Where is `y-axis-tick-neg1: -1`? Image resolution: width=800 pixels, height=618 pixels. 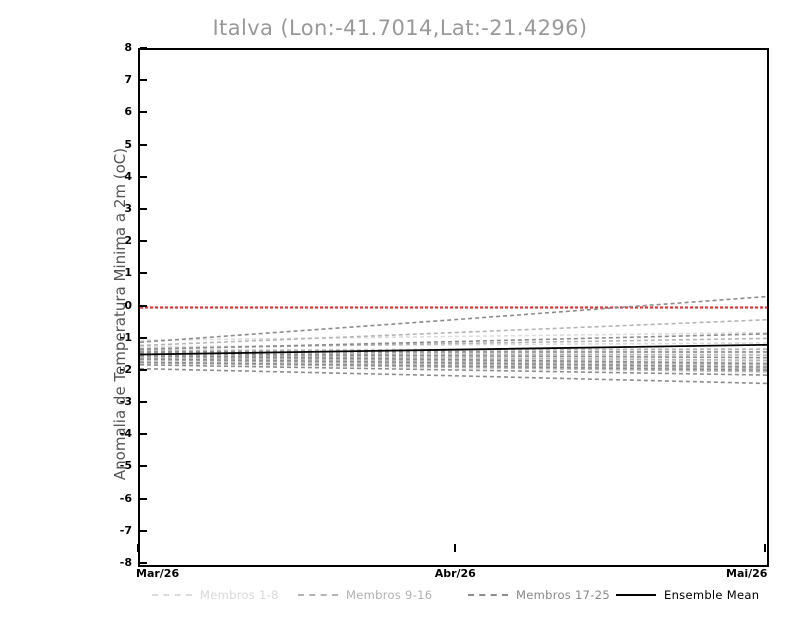
y-axis-tick-neg1: -1 is located at coordinates (125, 337).